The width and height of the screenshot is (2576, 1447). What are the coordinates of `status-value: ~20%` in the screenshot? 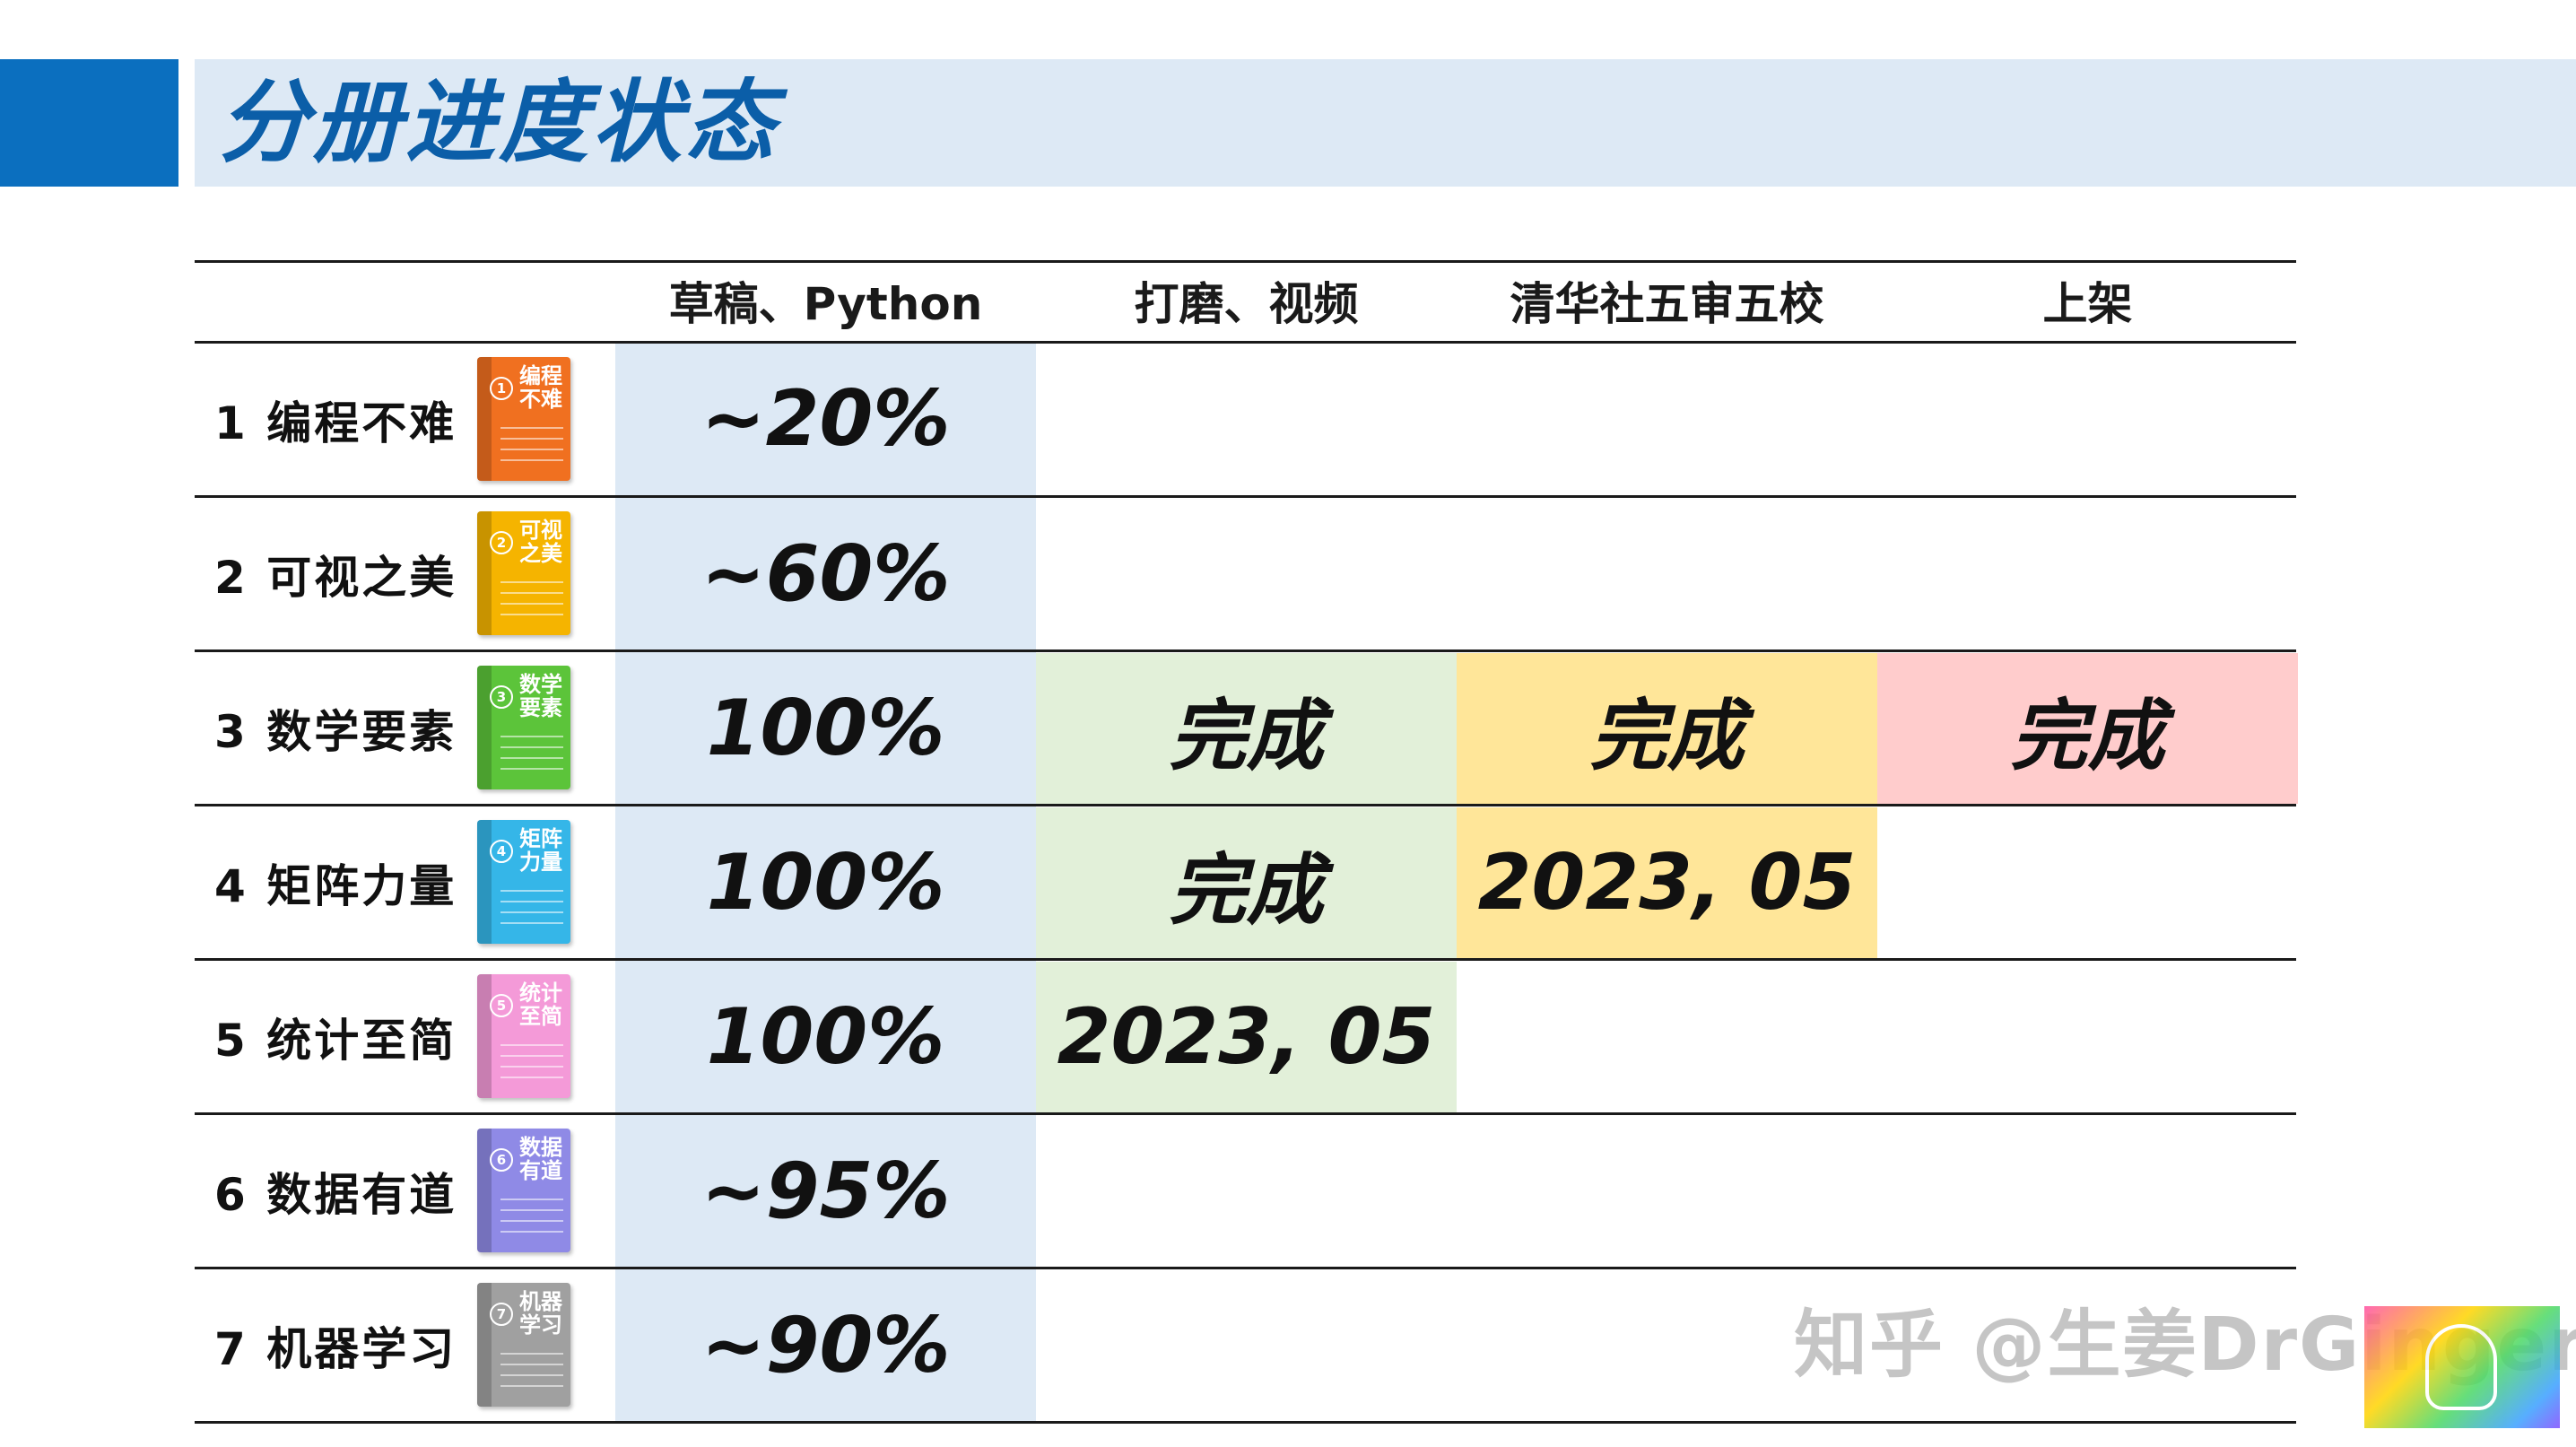 It's located at (826, 419).